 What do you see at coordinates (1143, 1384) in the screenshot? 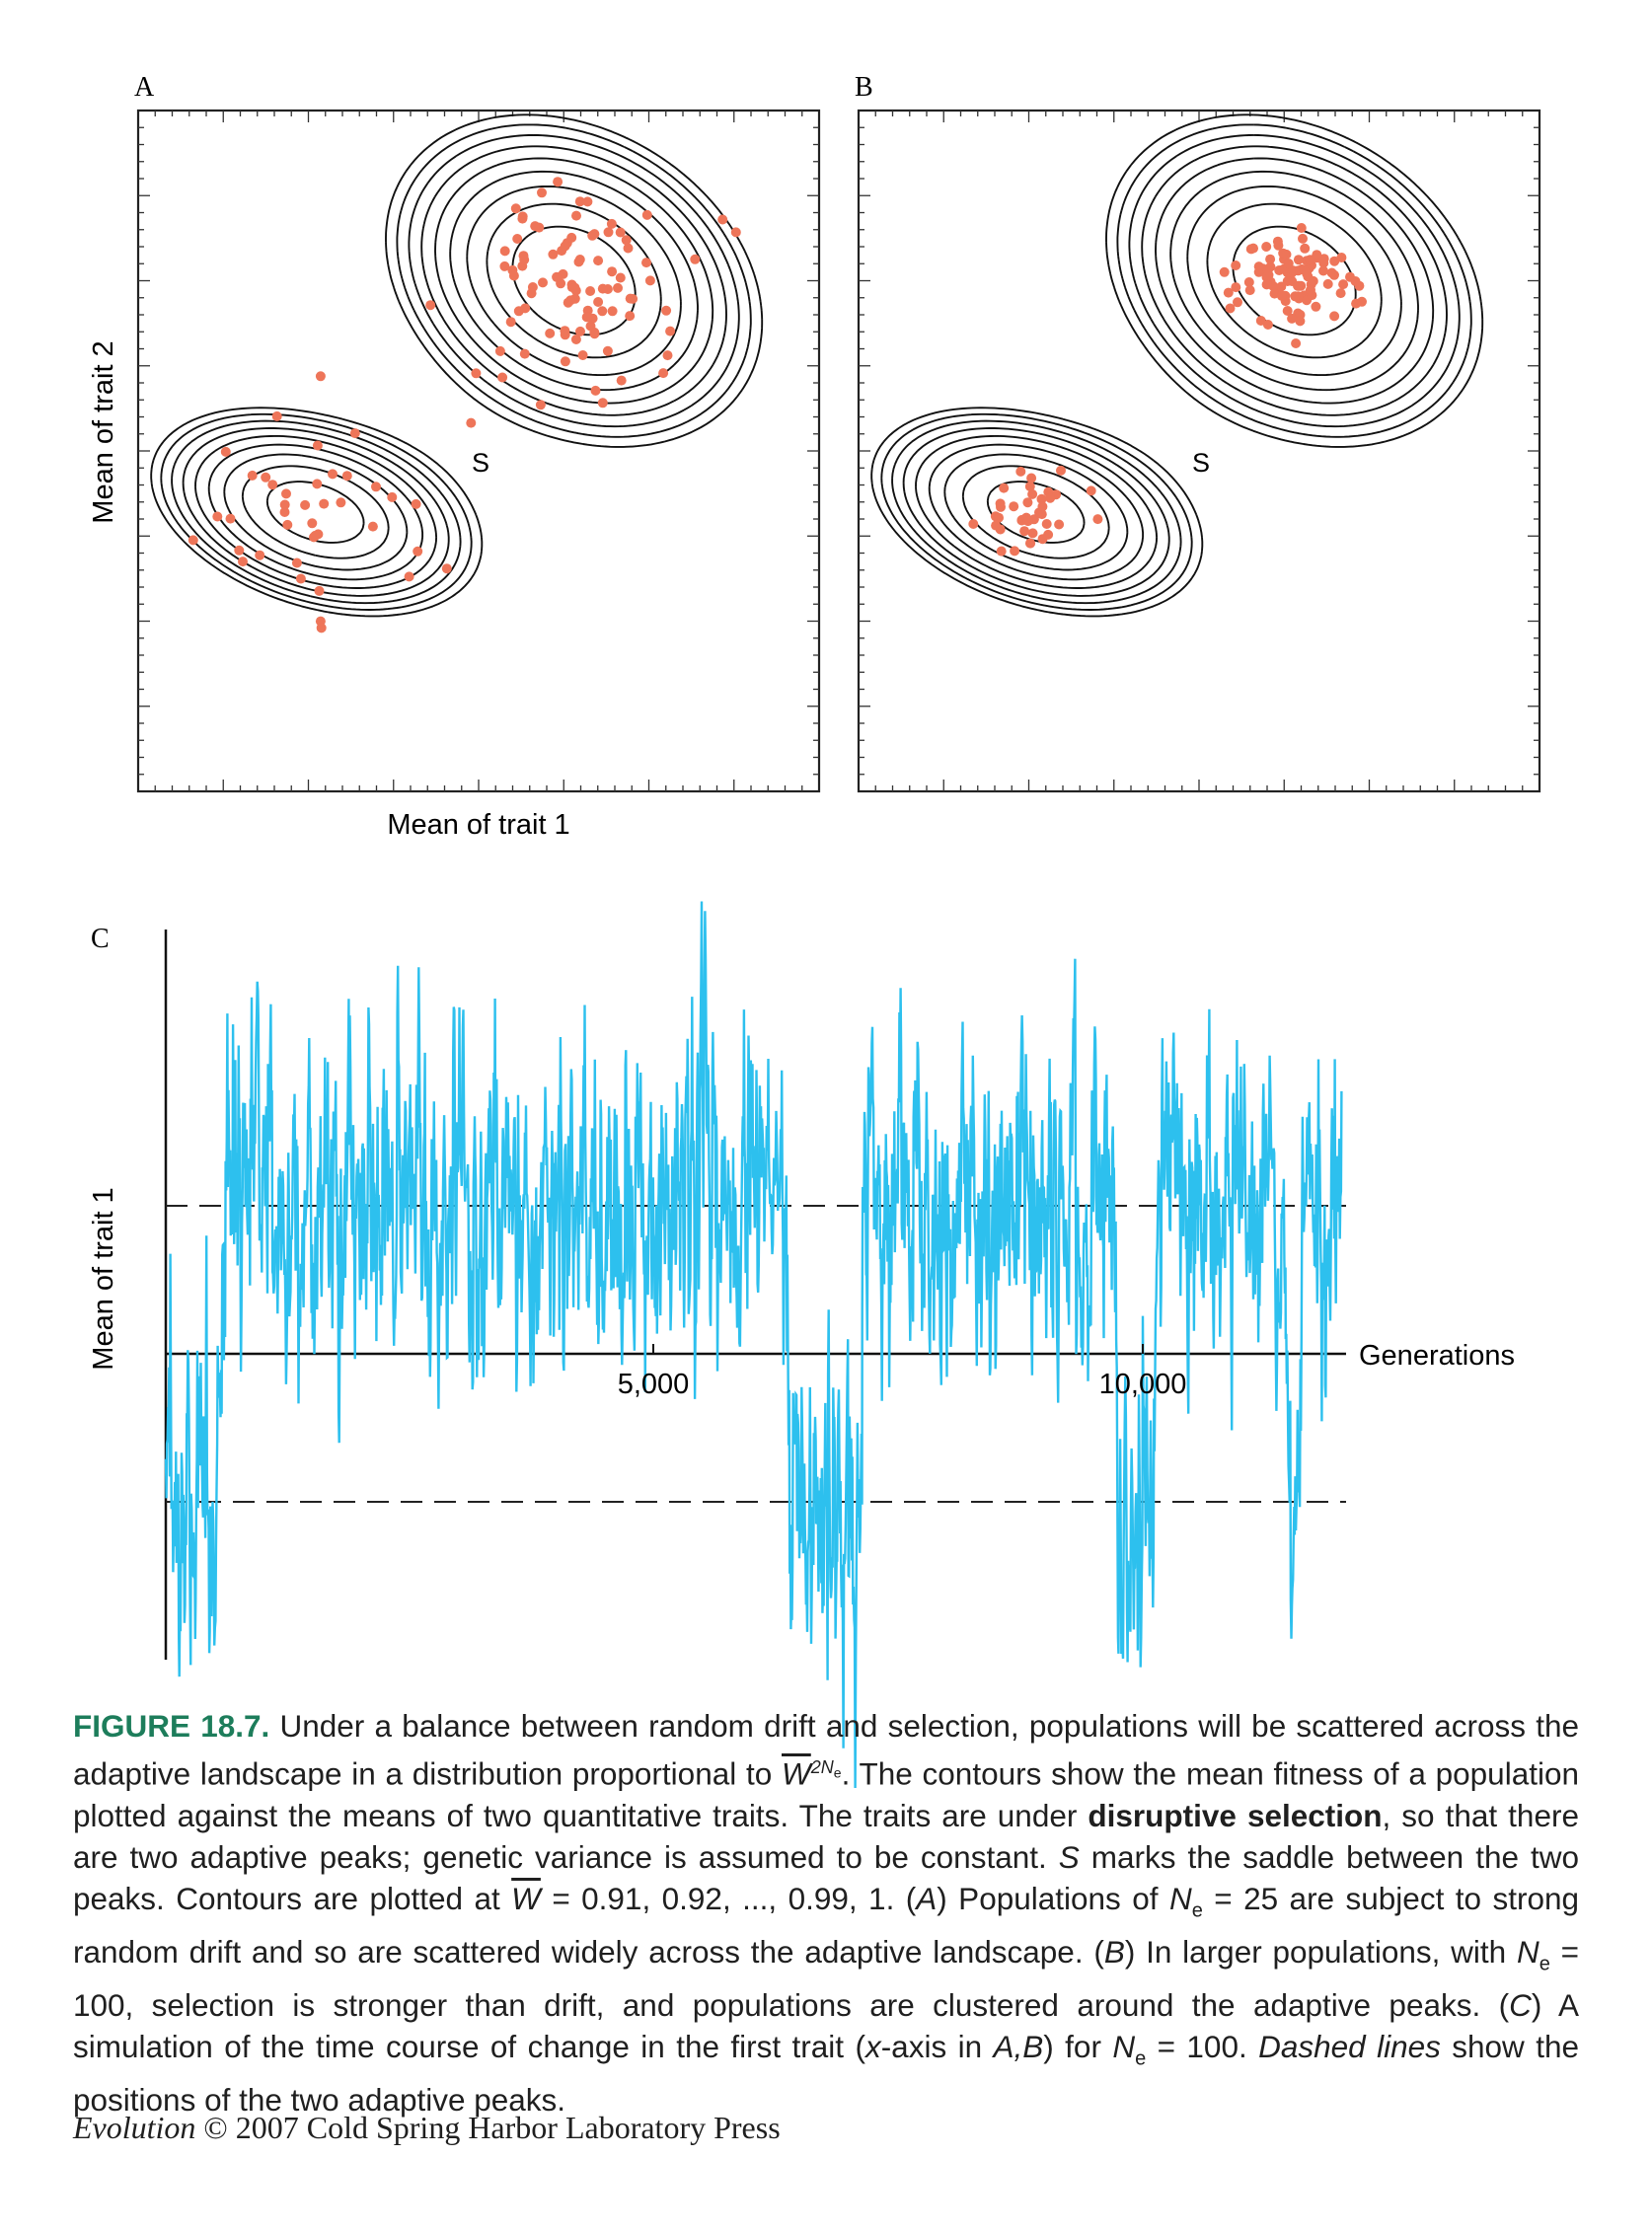
I see `tick-label-10000: 10,000` at bounding box center [1143, 1384].